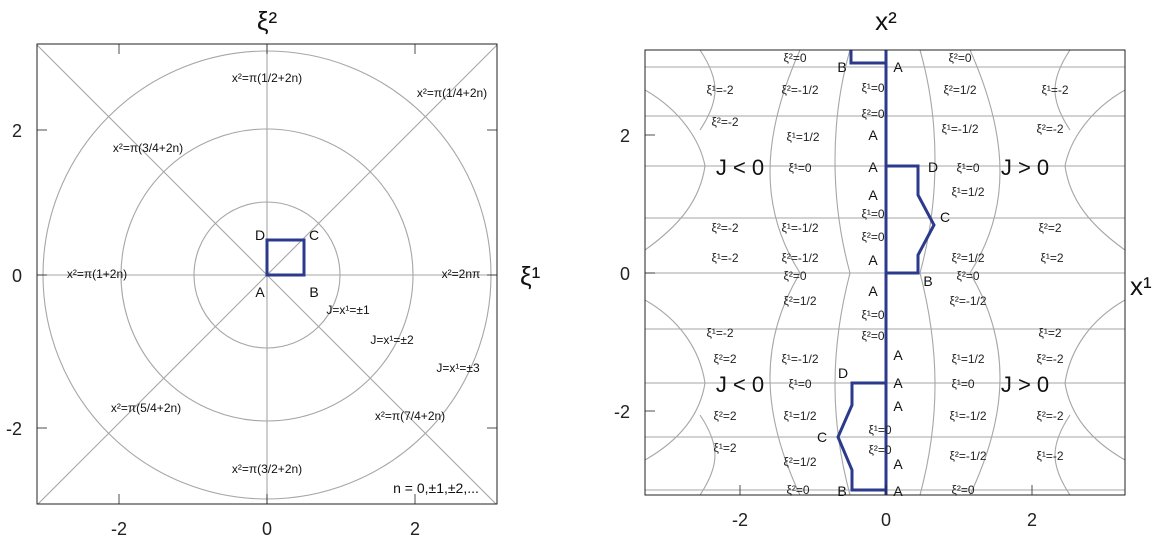 Image resolution: width=1159 pixels, height=545 pixels. What do you see at coordinates (861, 436) in the screenshot?
I see `right-path-lower-left` at bounding box center [861, 436].